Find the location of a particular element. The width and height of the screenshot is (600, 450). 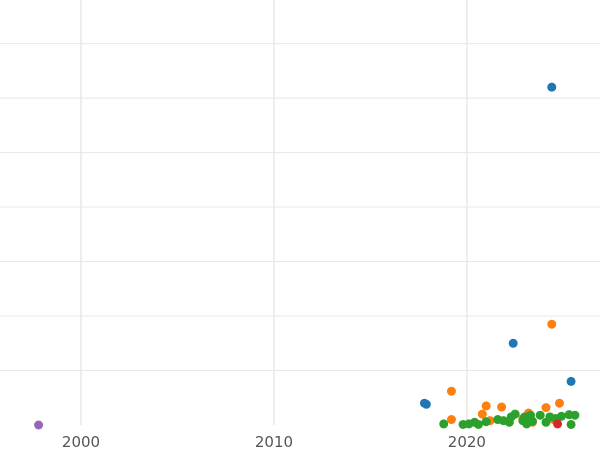

x-tick-label: 2010 is located at coordinates (274, 441).